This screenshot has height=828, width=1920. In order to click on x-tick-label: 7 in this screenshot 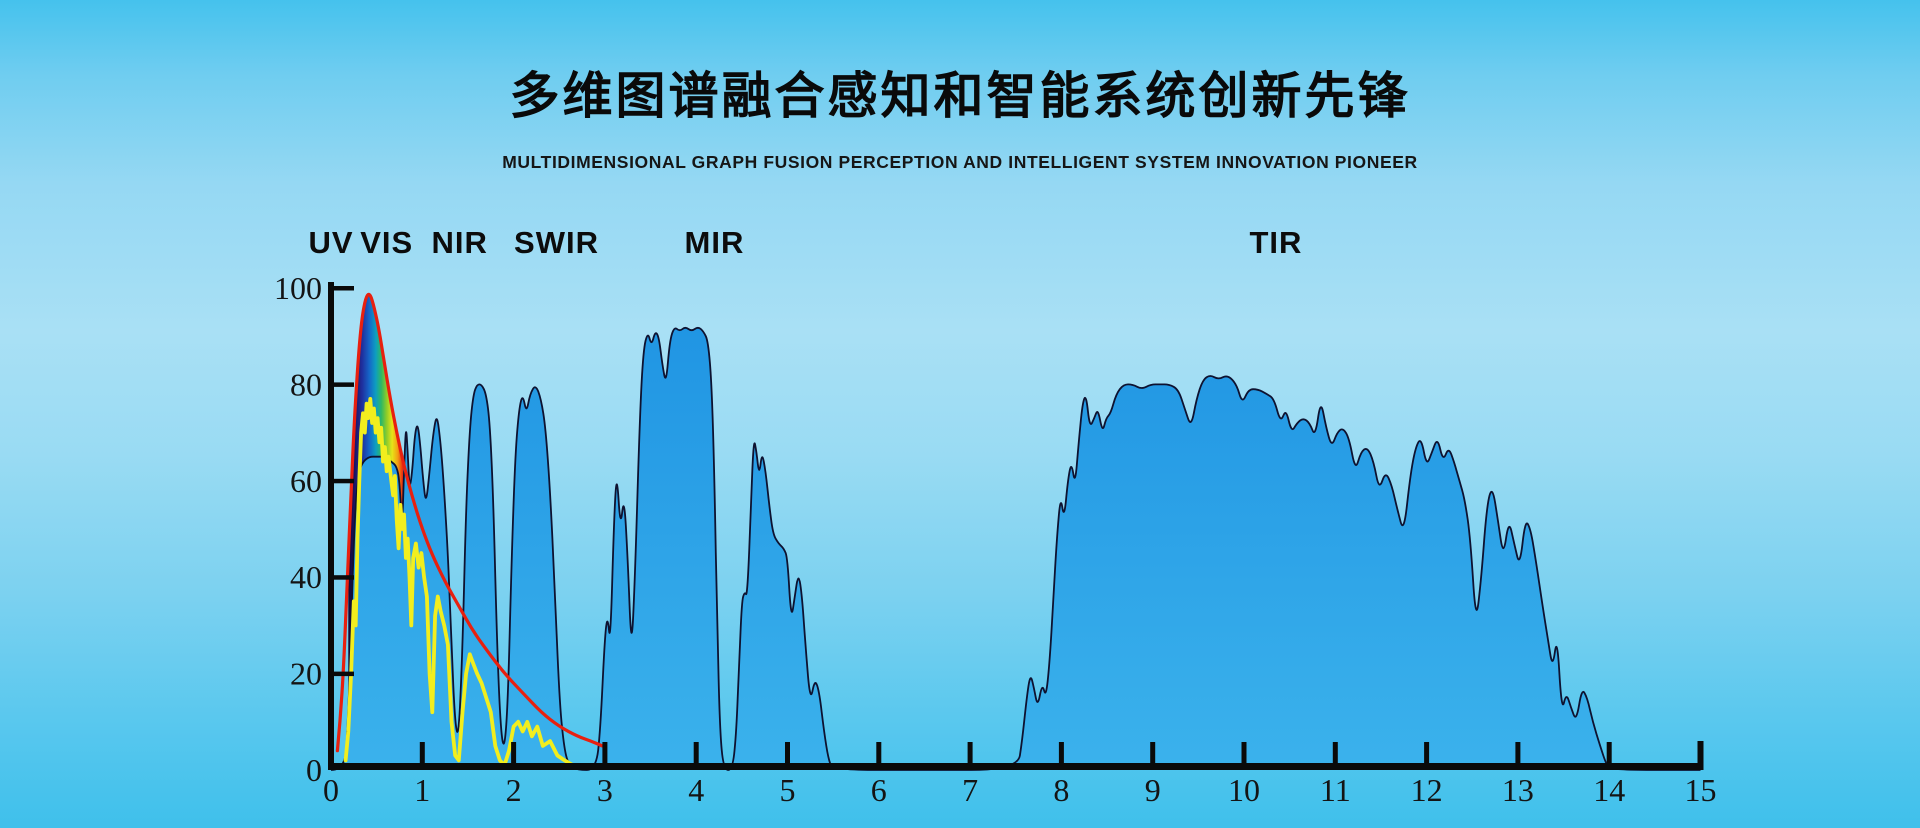, I will do `click(970, 790)`.